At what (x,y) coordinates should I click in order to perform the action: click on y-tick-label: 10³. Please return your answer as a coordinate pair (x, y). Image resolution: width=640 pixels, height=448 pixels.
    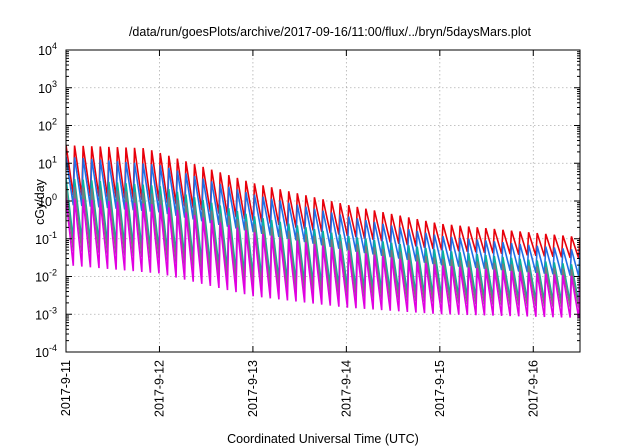
    Looking at the image, I should click on (47, 87).